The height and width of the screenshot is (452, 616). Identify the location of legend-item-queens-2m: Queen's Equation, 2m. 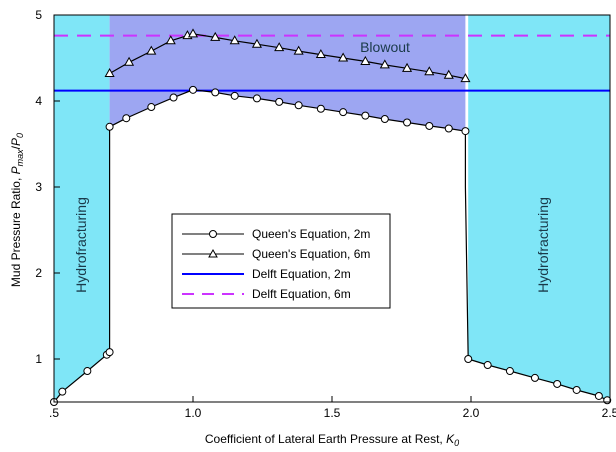
(276, 234).